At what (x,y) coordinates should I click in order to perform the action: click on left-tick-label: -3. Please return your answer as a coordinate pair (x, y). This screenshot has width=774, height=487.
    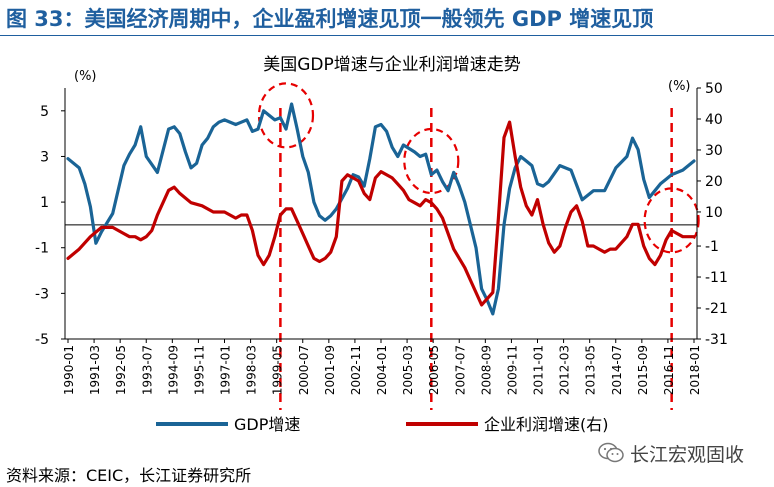
    Looking at the image, I should click on (42, 294).